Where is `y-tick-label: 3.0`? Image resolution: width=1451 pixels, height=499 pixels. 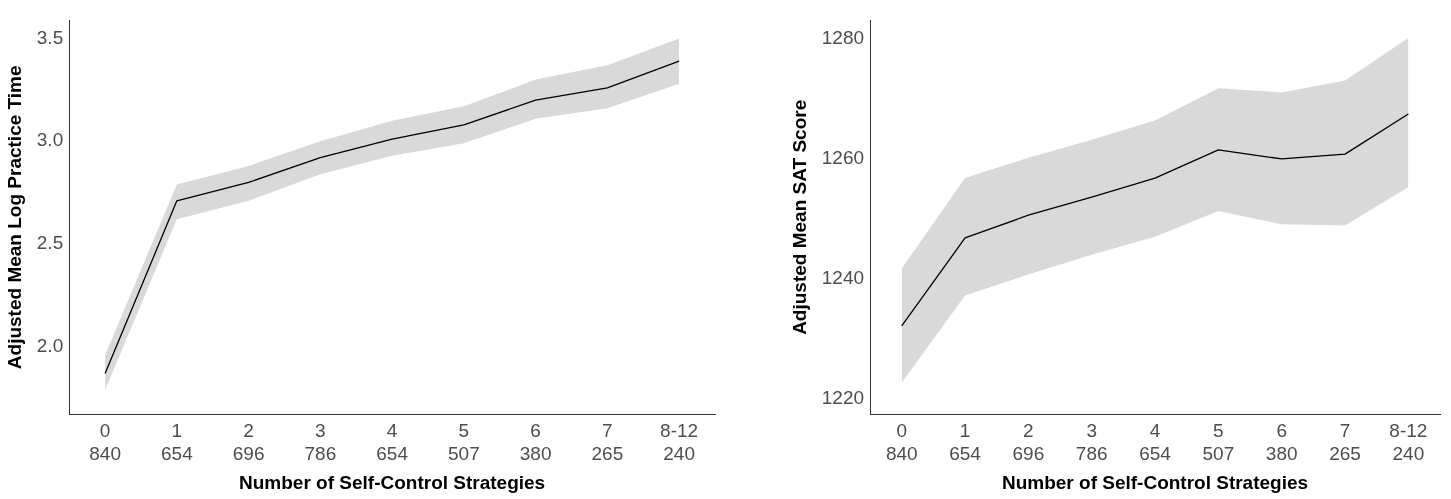
y-tick-label: 3.0 is located at coordinates (50, 140).